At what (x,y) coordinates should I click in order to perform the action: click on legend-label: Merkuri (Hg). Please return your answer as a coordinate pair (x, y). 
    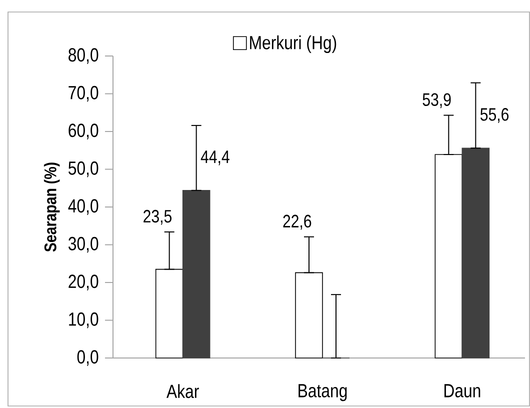
    Looking at the image, I should click on (293, 44).